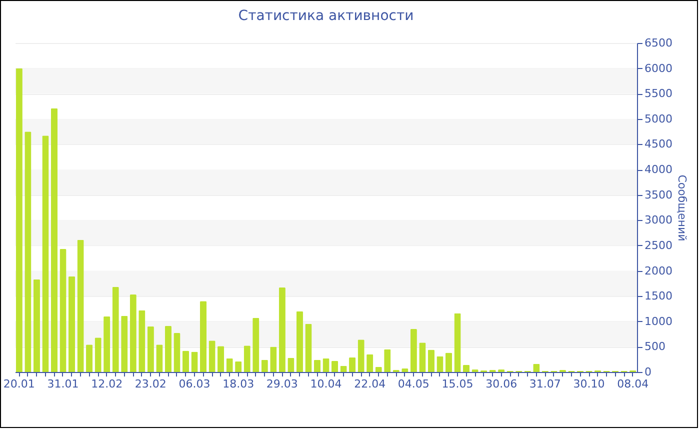  Describe the element at coordinates (658, 119) in the screenshot. I see `y-tick-label: 5000` at that location.